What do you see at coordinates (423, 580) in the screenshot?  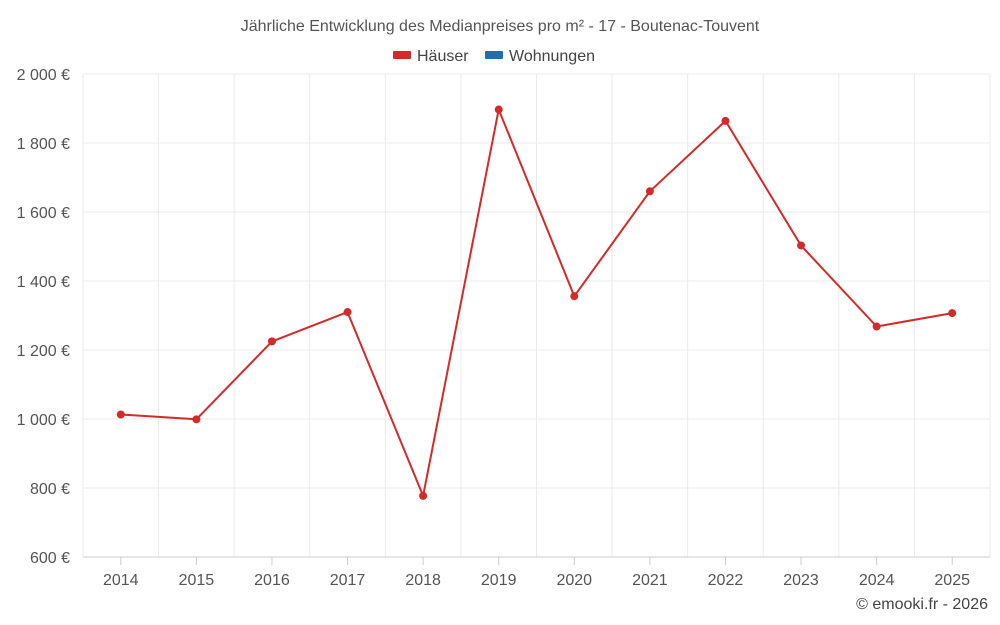 I see `x-tick-label: 2018` at bounding box center [423, 580].